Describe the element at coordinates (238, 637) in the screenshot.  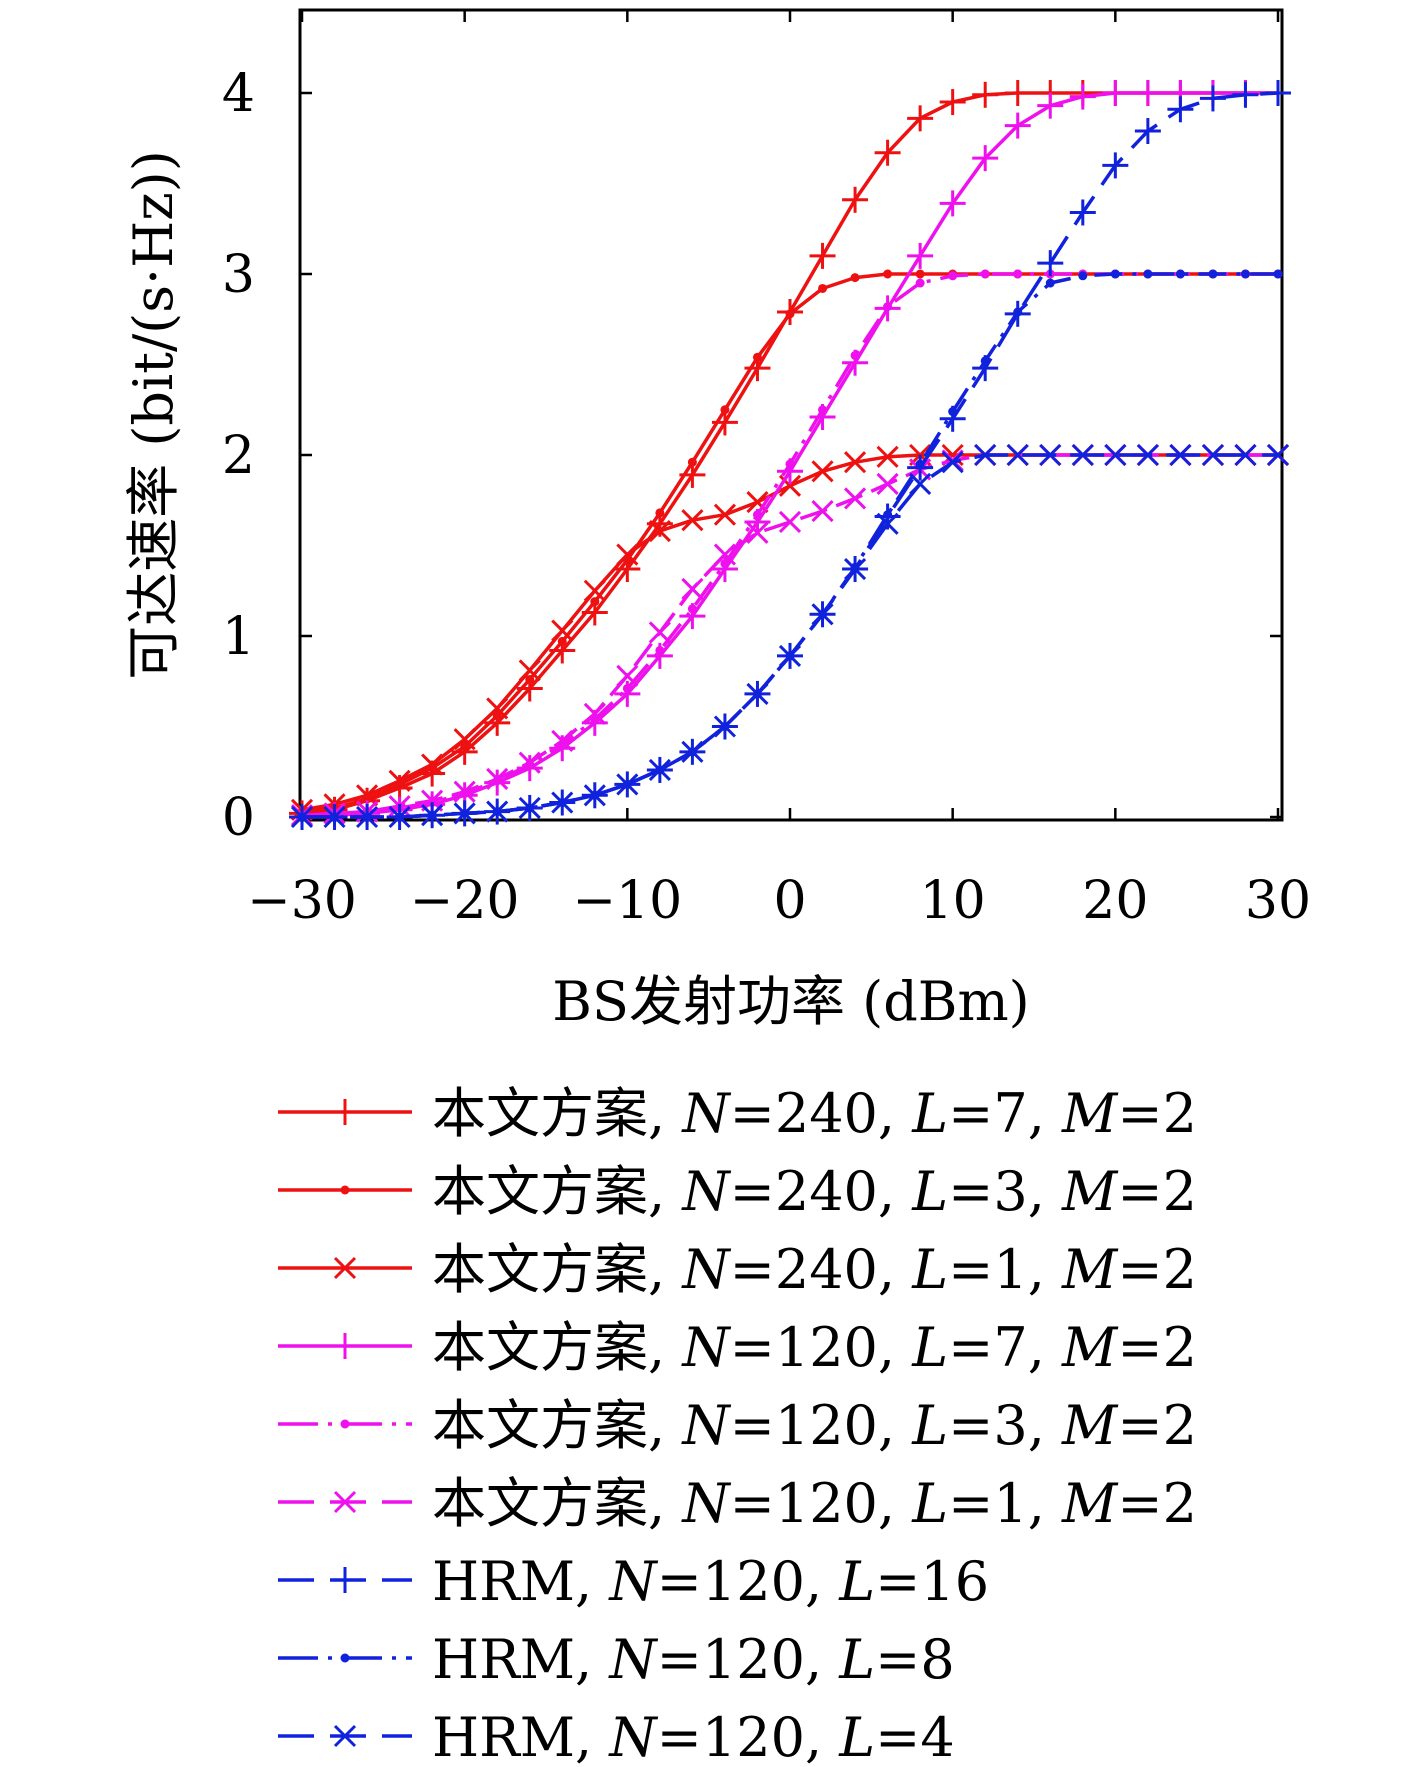
I see `y-tick-label: 1` at that location.